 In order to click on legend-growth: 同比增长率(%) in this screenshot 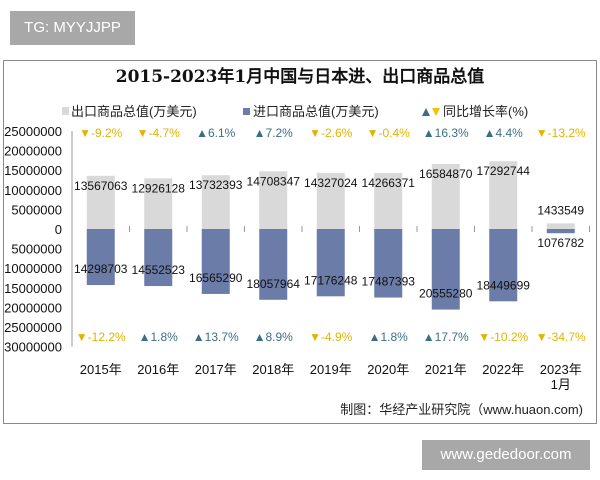, I will do `click(485, 111)`.